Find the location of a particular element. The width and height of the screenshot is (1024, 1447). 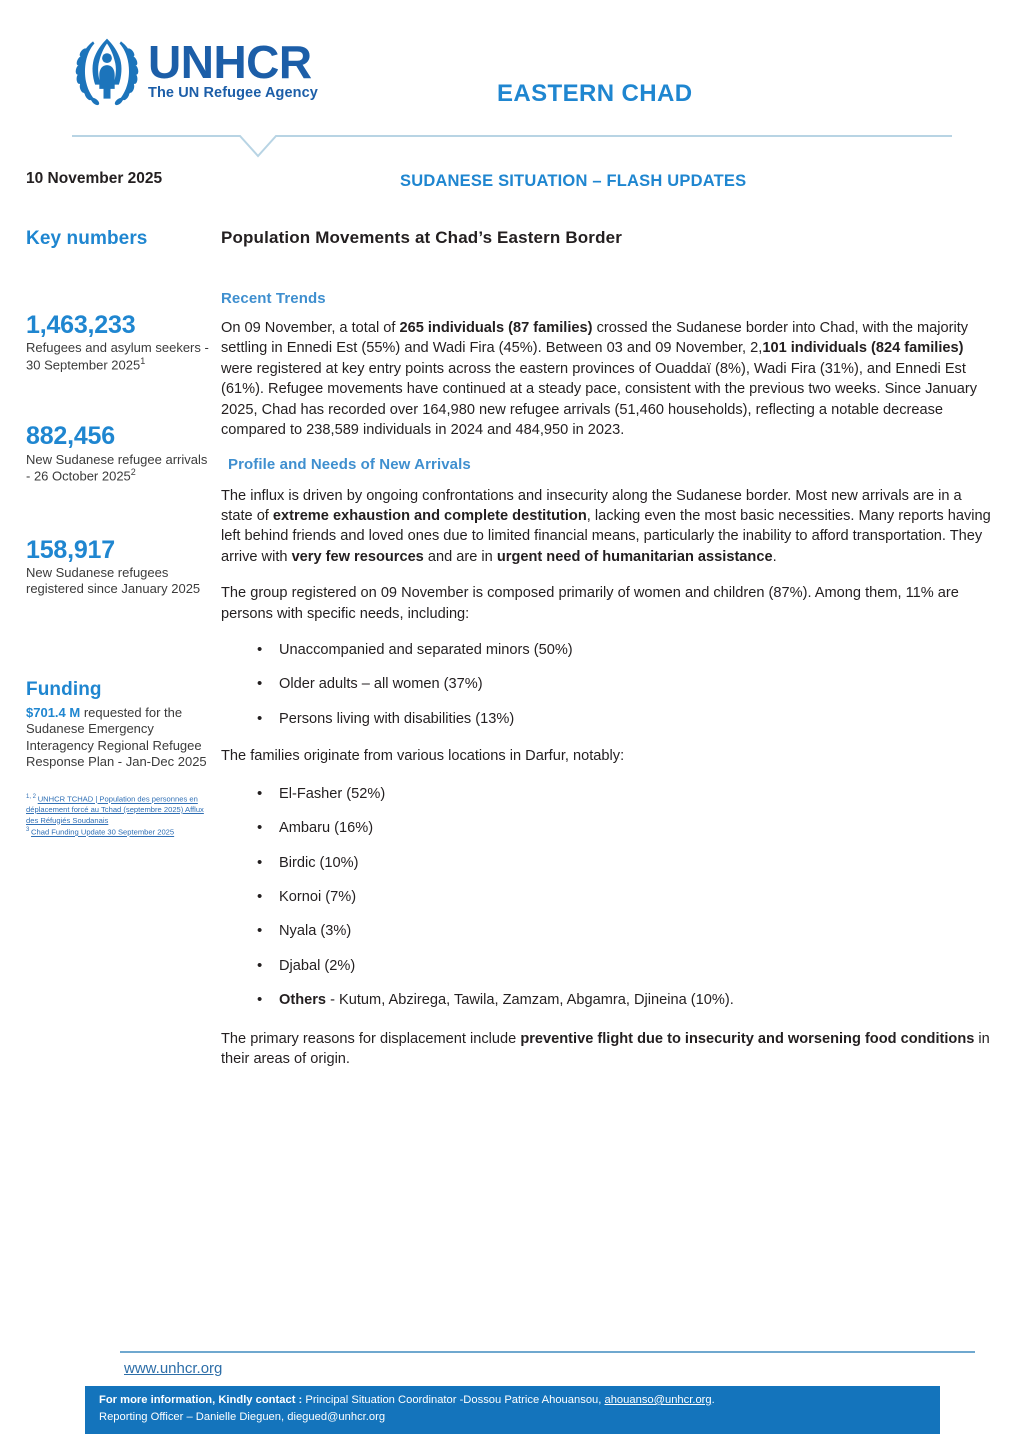

list-item: Birdic (10%) is located at coordinates (625, 862).